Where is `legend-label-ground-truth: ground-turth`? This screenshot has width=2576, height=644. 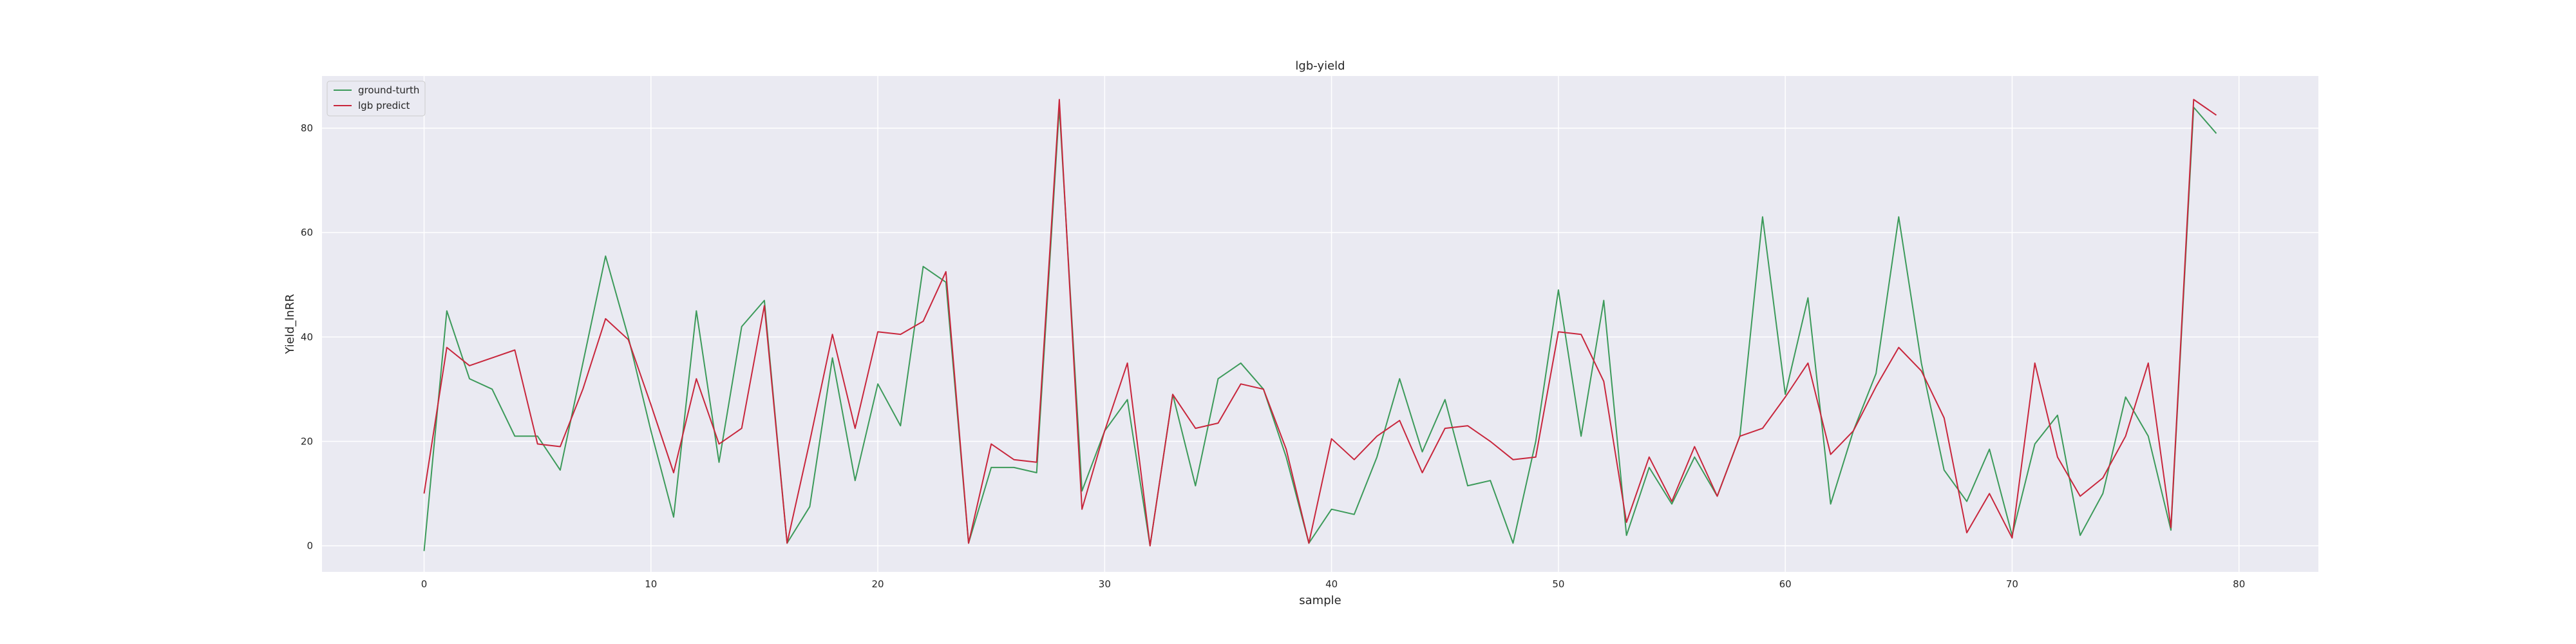
legend-label-ground-truth: ground-turth is located at coordinates (388, 90).